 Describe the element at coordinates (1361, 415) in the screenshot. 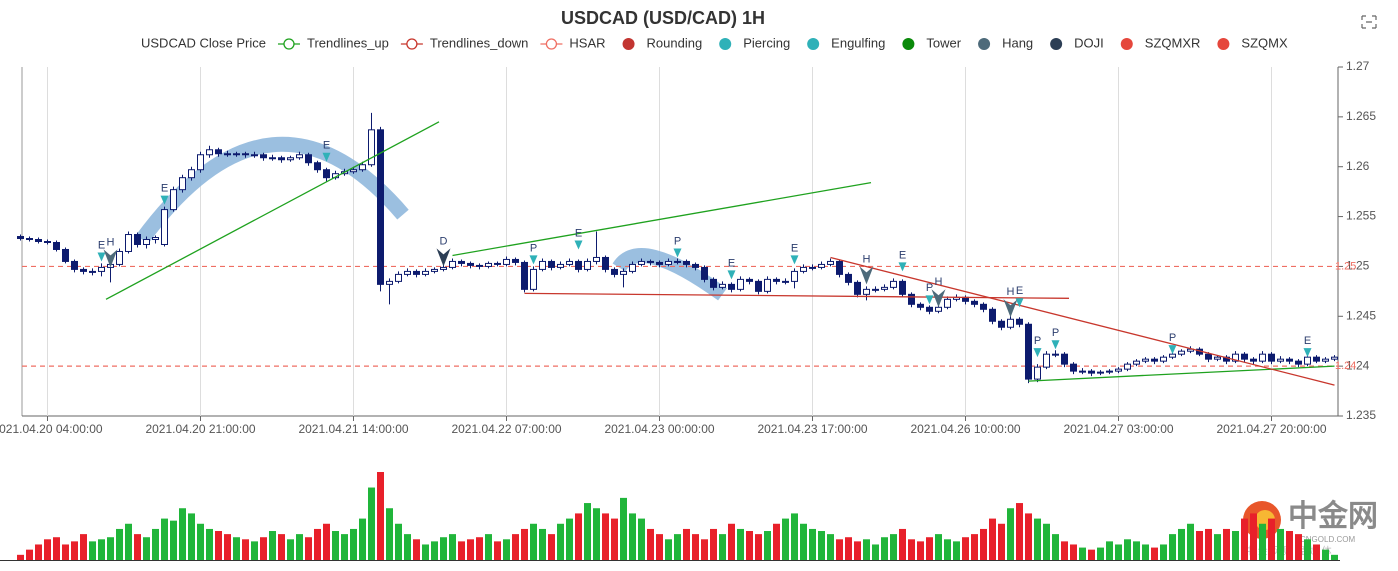

I see `y-tick-label: 1.235` at that location.